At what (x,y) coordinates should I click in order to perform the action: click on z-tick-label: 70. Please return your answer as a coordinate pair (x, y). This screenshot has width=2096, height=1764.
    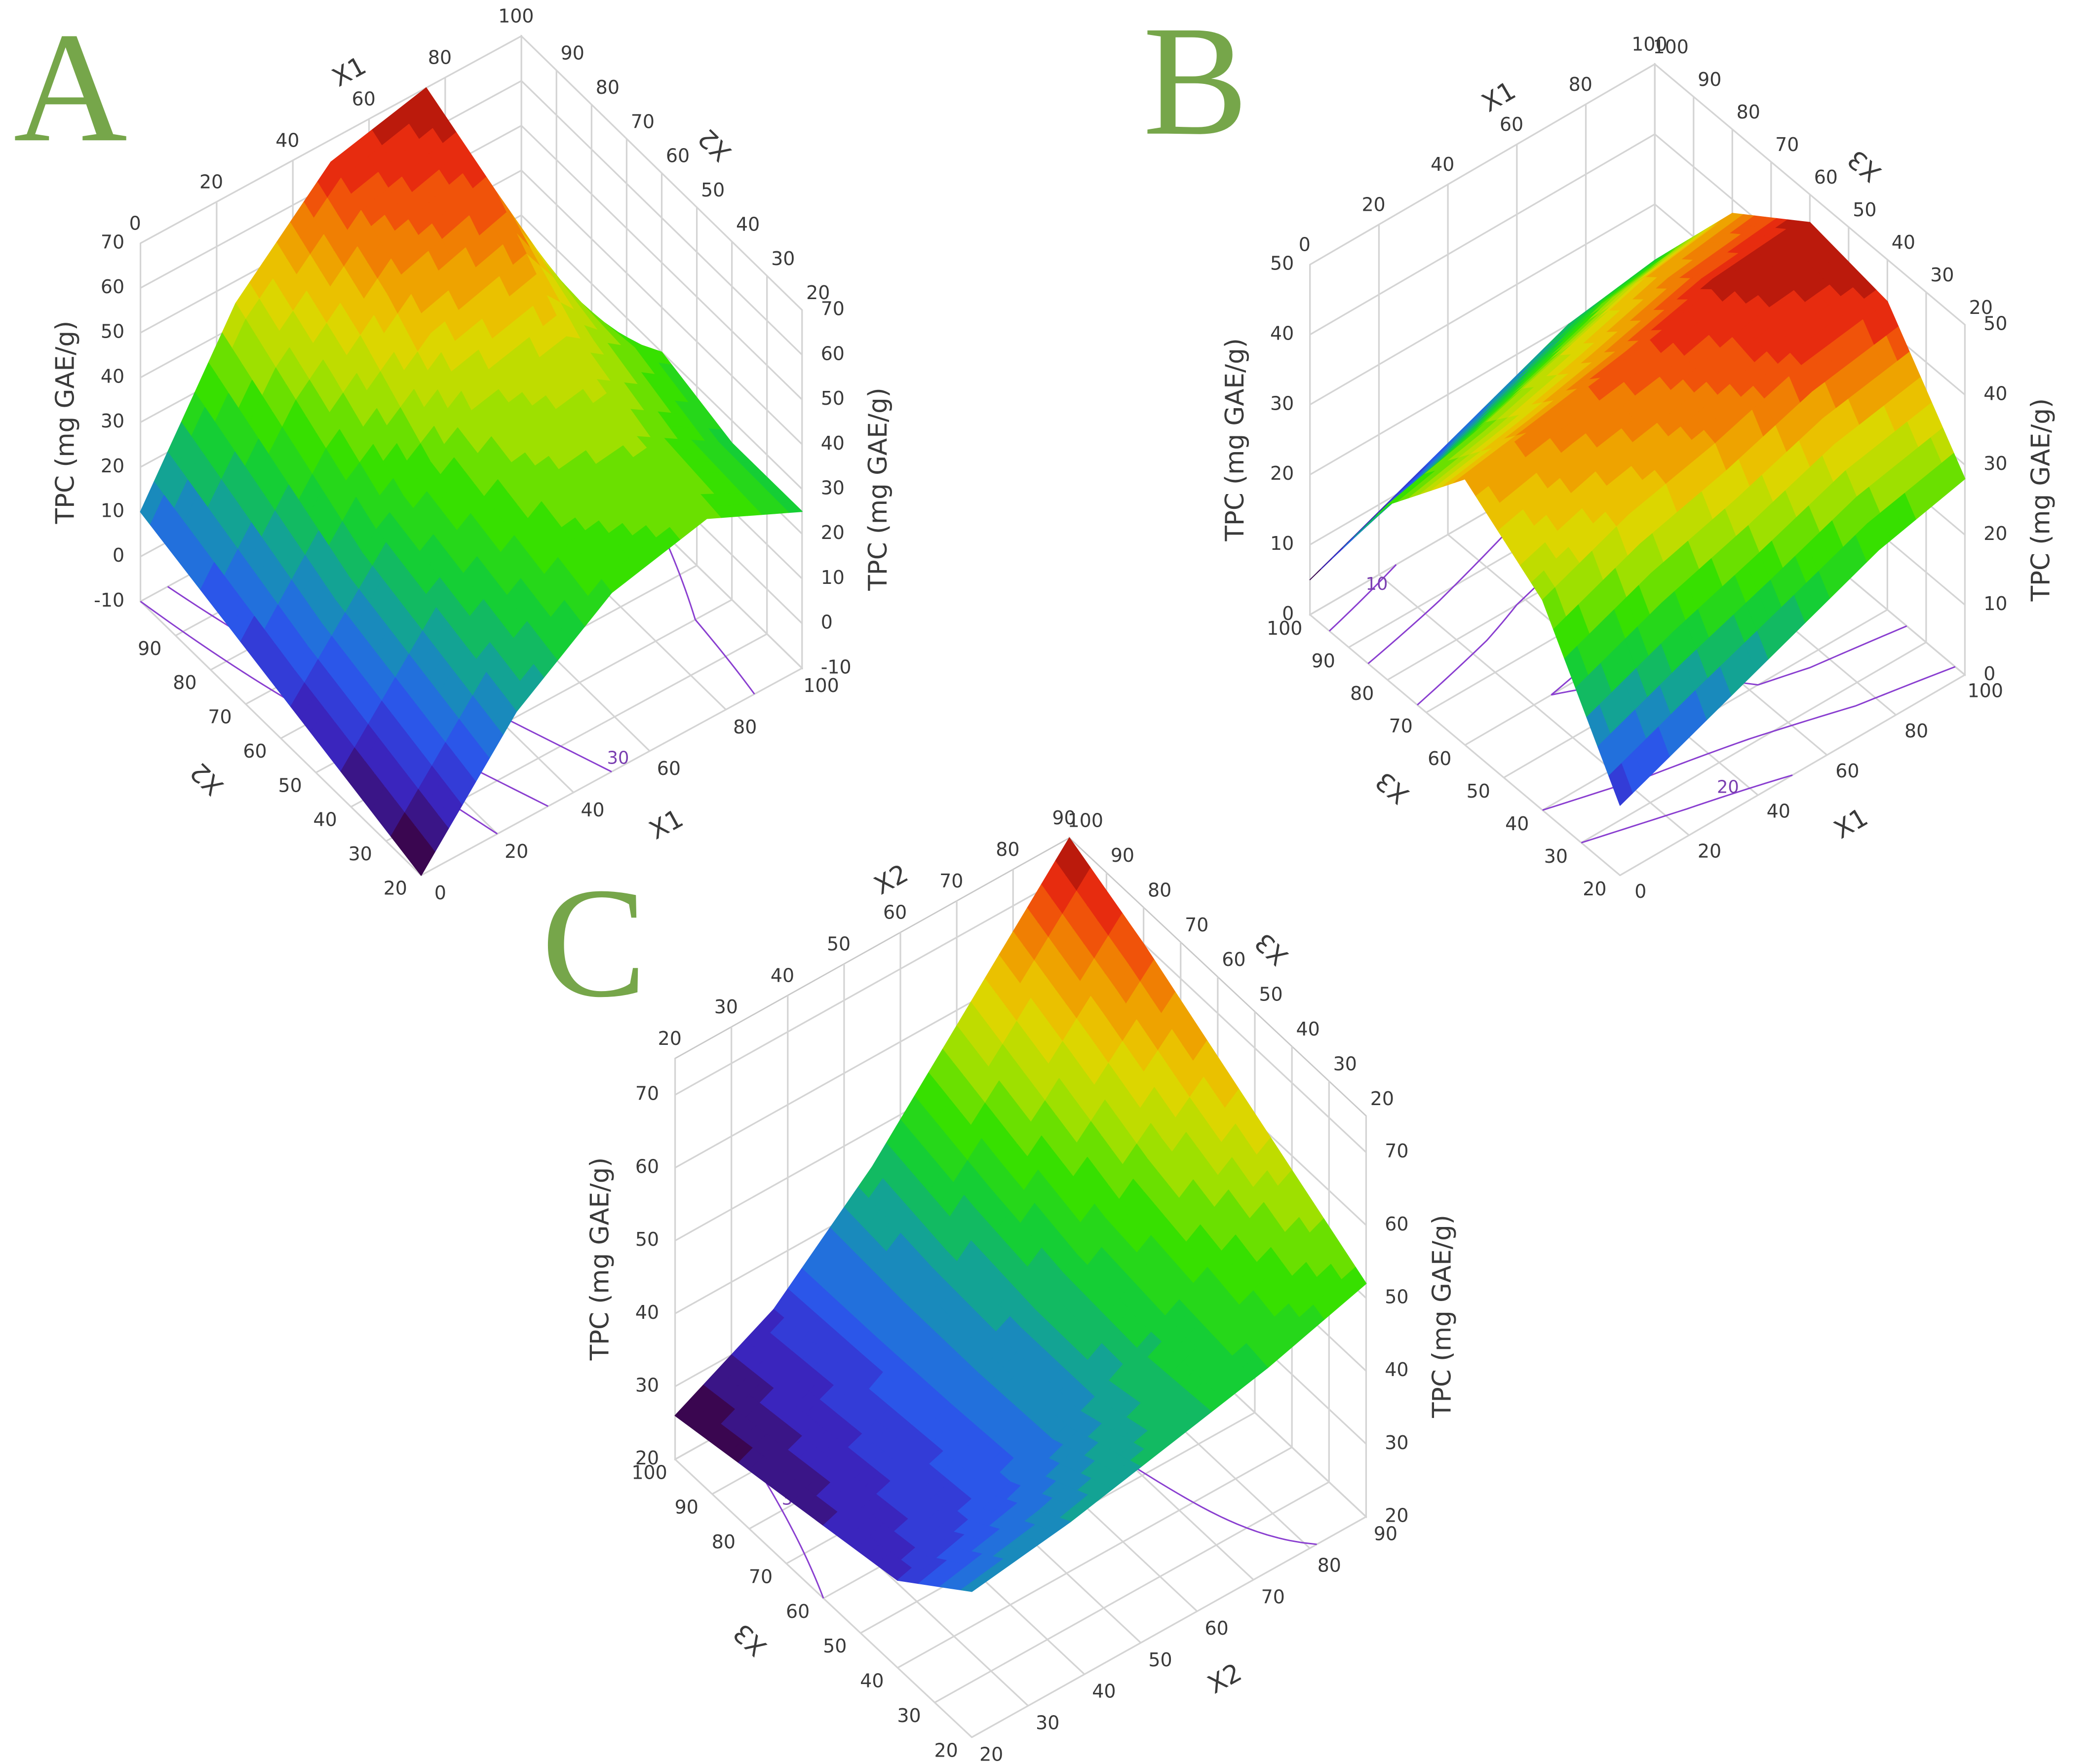
    Looking at the image, I should click on (1396, 1151).